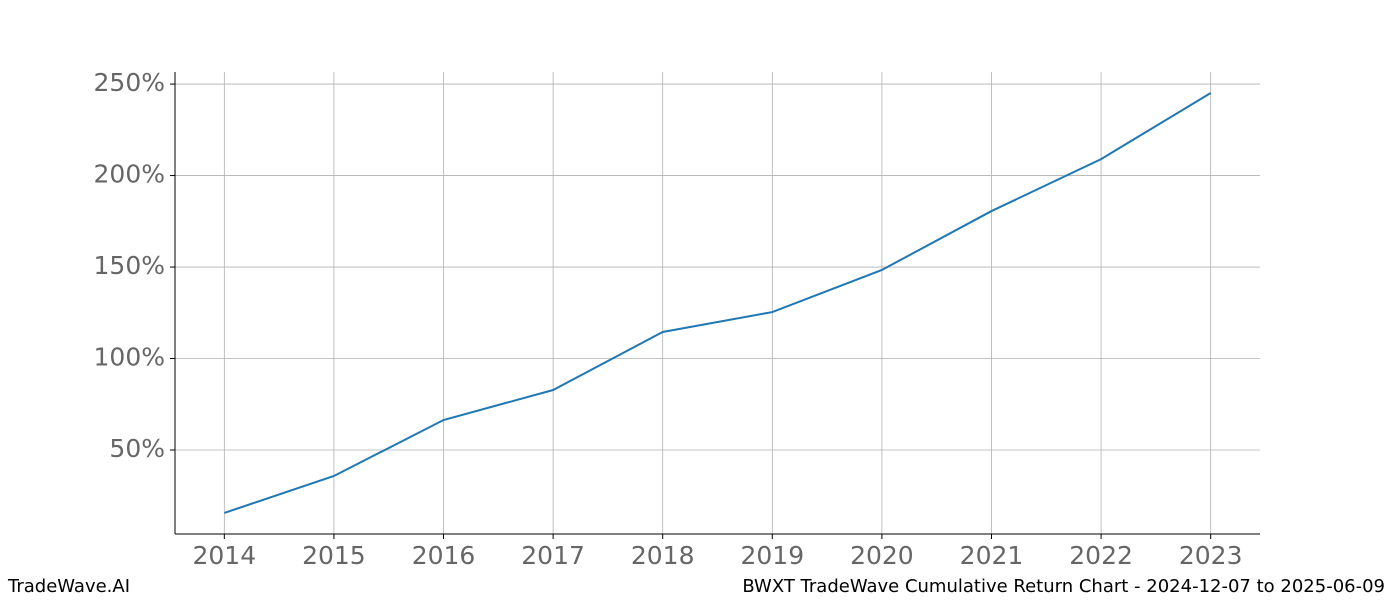 The height and width of the screenshot is (604, 1400). What do you see at coordinates (68, 586) in the screenshot?
I see `watermark: TradeWave.AI` at bounding box center [68, 586].